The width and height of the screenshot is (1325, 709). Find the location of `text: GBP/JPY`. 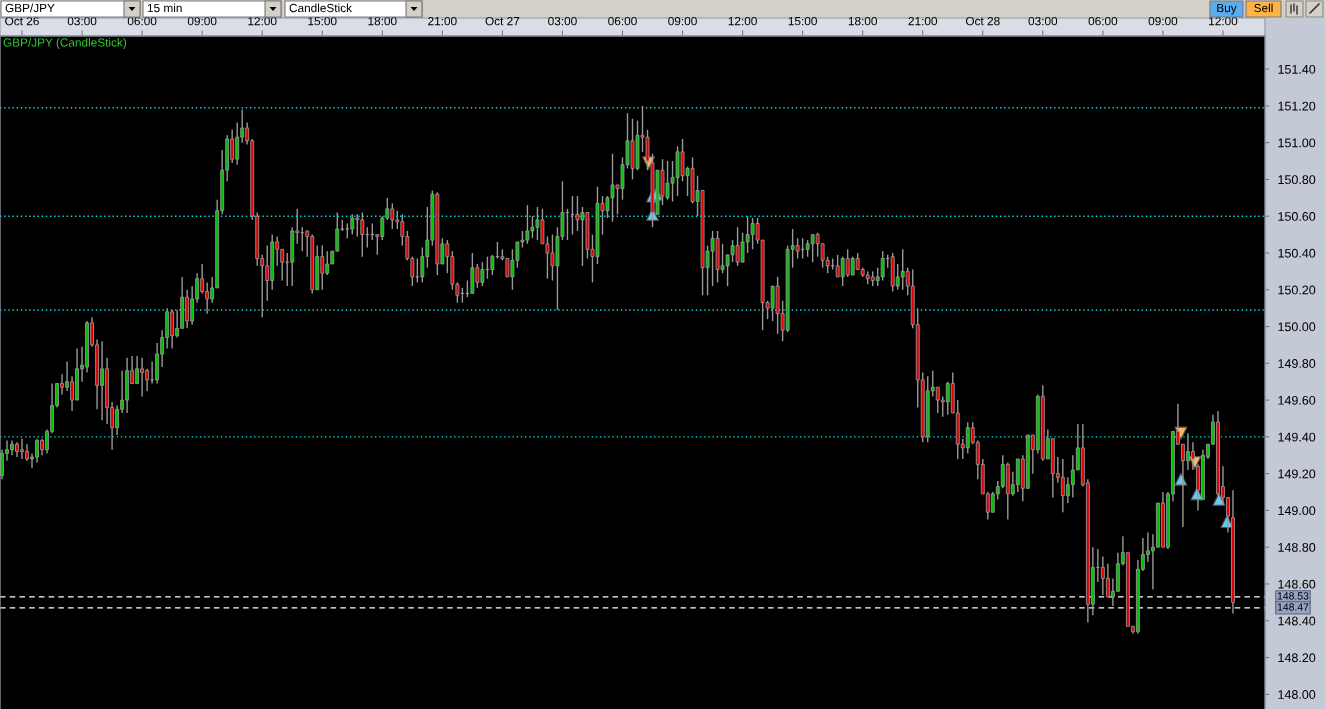

text: GBP/JPY is located at coordinates (30, 8).